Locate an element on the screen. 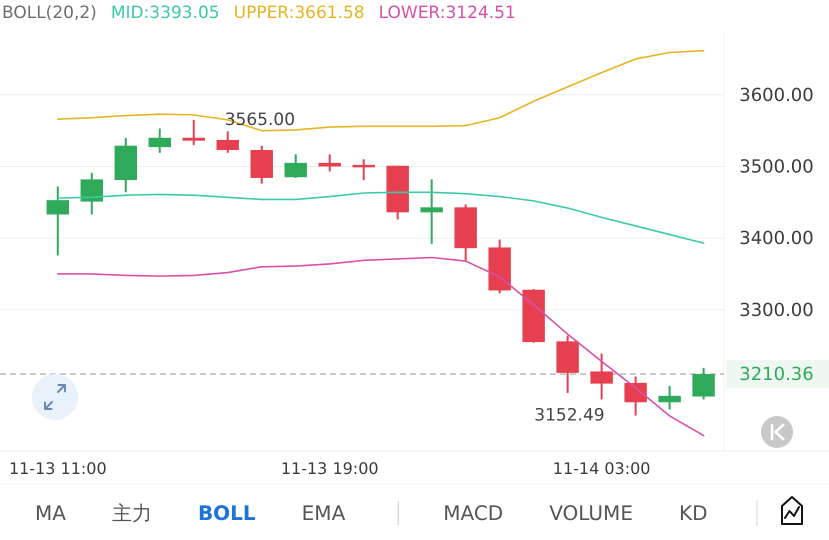 The width and height of the screenshot is (829, 540). x-tick-label: 11-13 19:00 is located at coordinates (329, 468).